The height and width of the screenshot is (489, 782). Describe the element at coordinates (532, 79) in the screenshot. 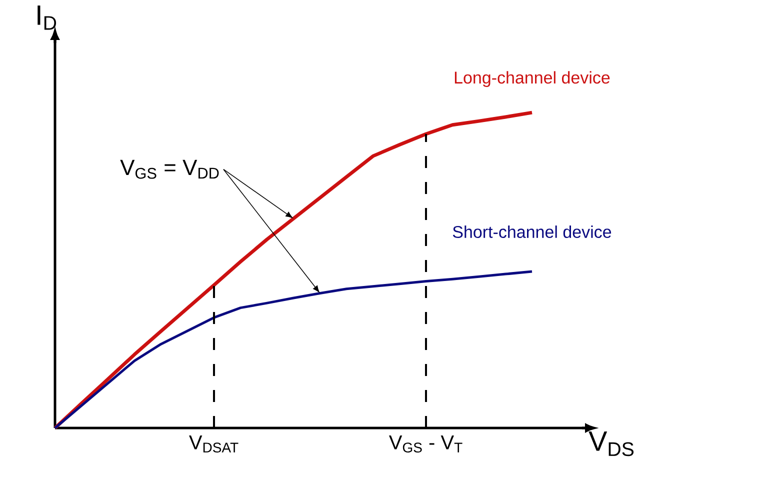

I see `series-label: Long-channel device` at that location.